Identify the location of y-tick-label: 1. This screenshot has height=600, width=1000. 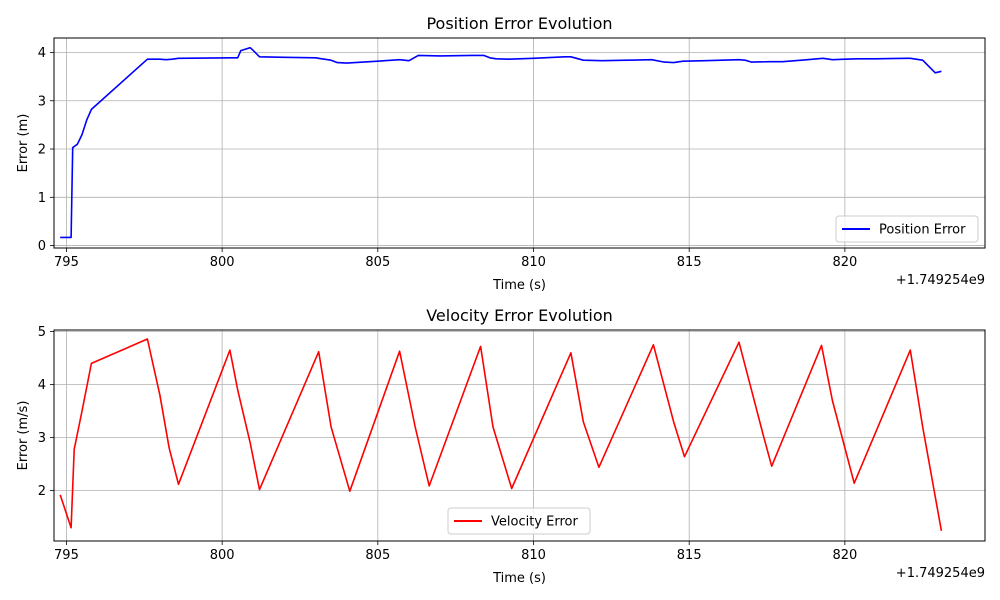
(42, 198).